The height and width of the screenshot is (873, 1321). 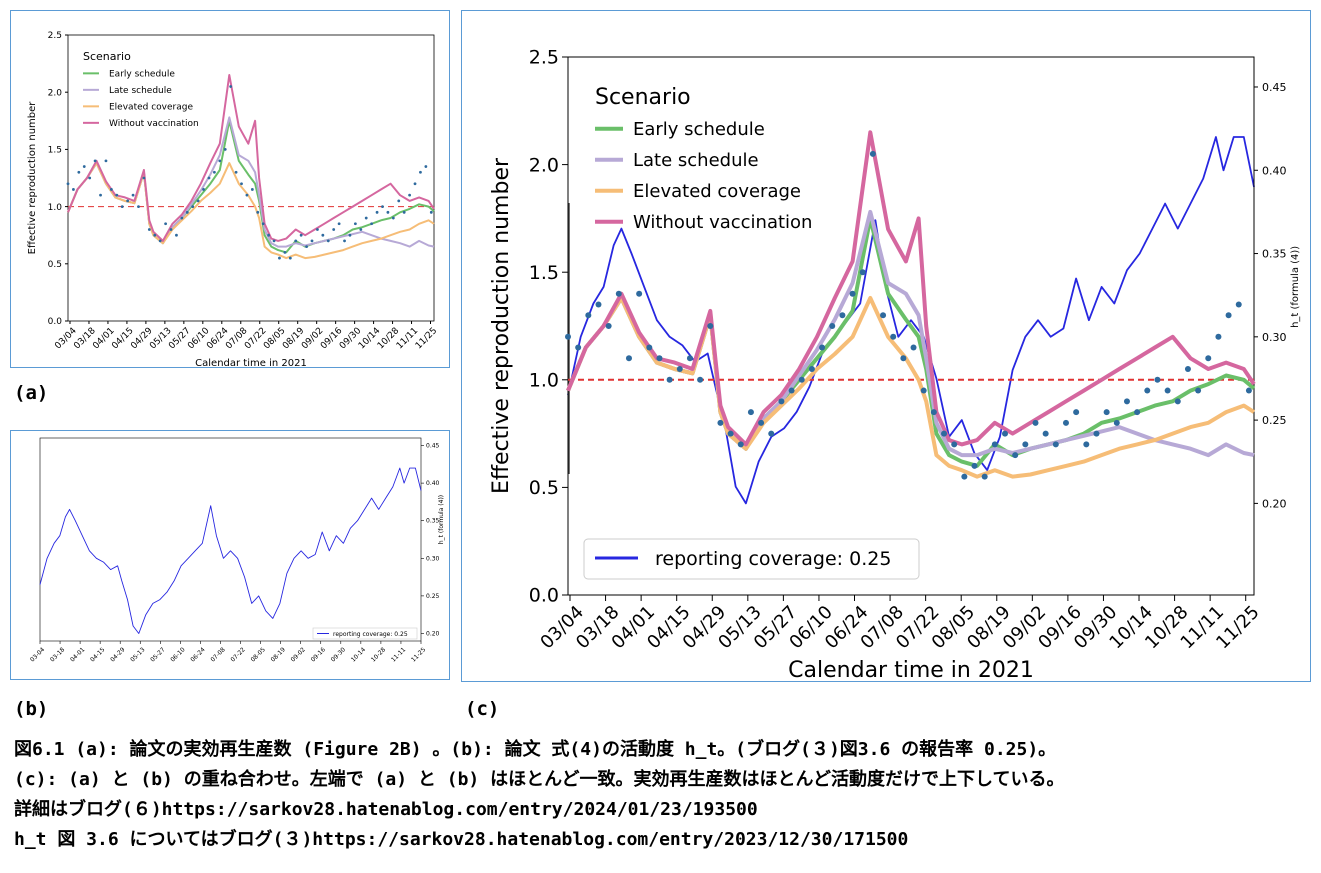 What do you see at coordinates (31, 709) in the screenshot?
I see `panel-b-label: (b)` at bounding box center [31, 709].